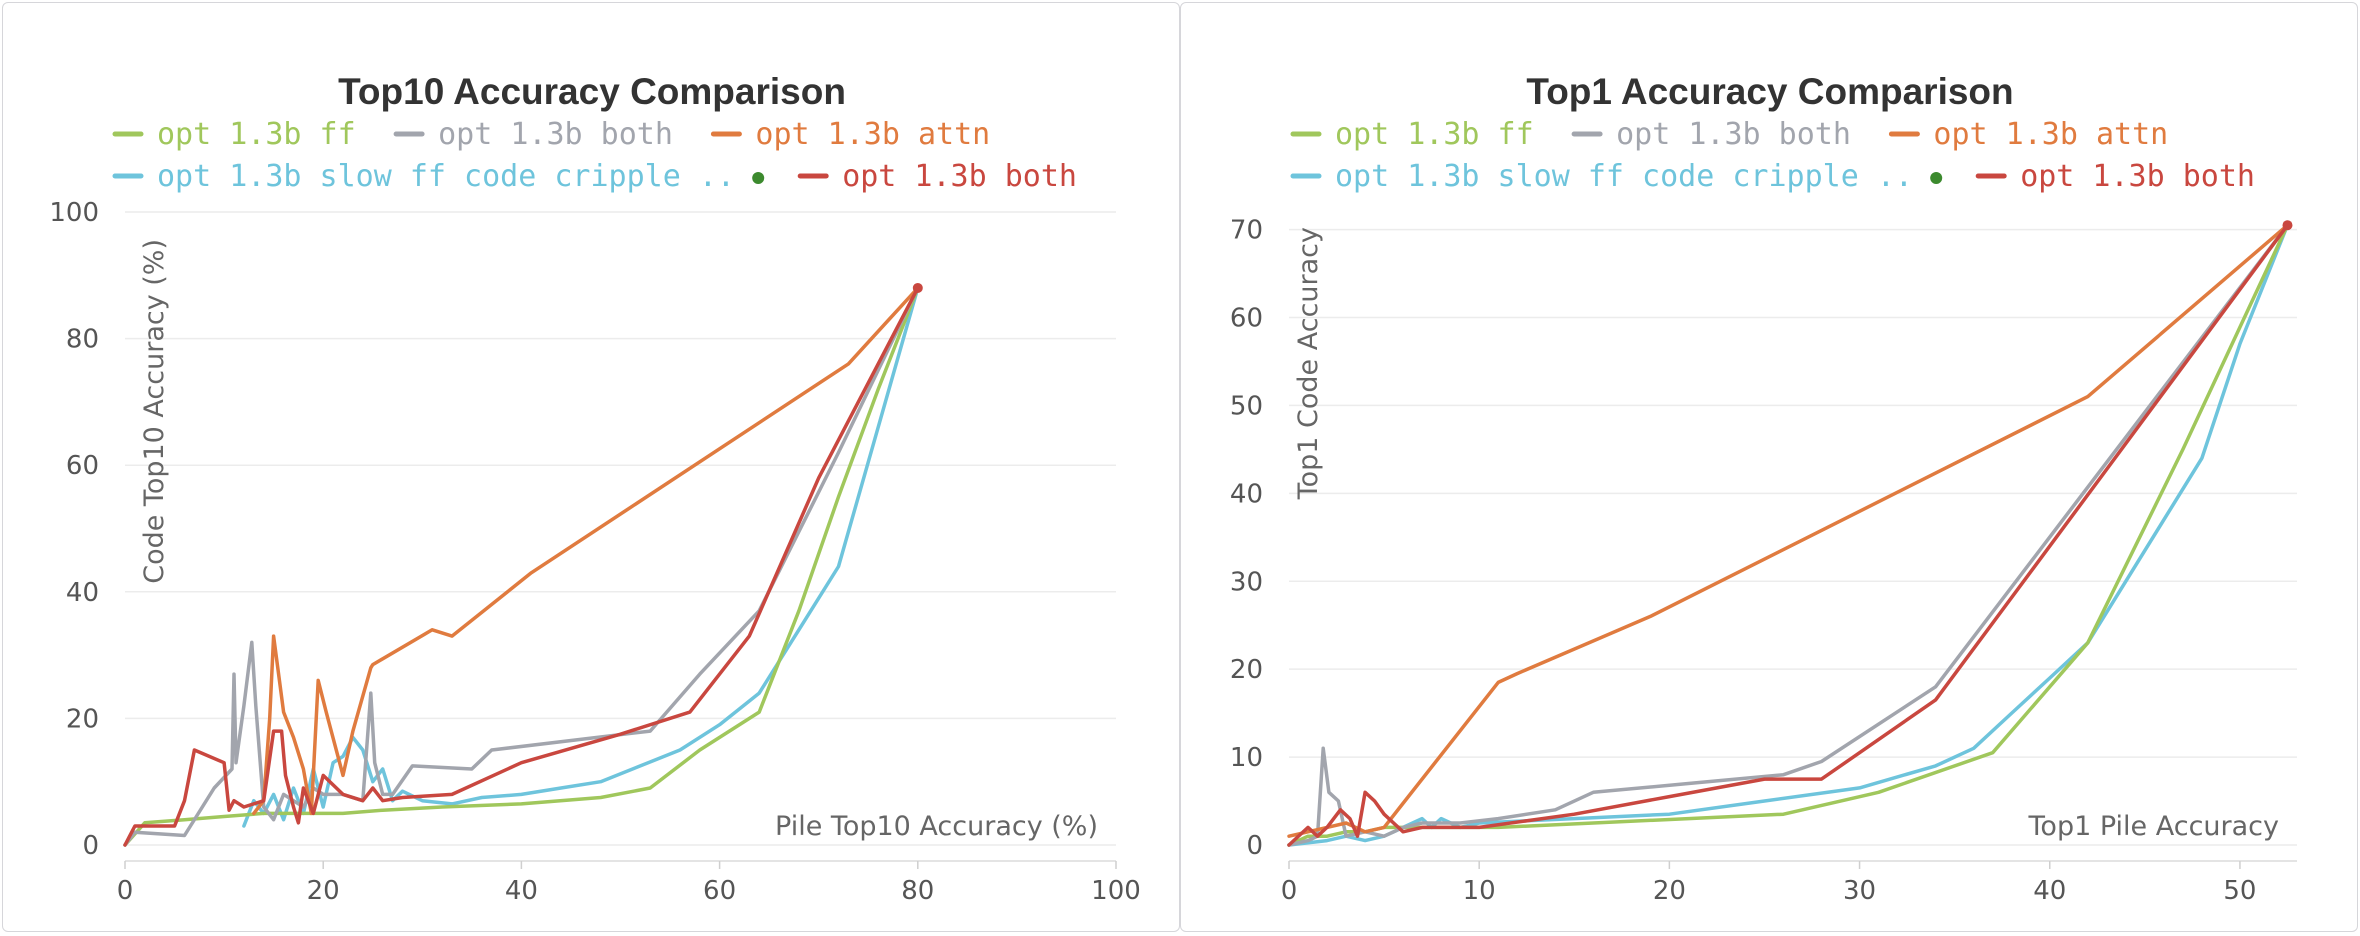  Describe the element at coordinates (1308, 363) in the screenshot. I see `y-axis-label: Top1 Code Accuracy` at that location.